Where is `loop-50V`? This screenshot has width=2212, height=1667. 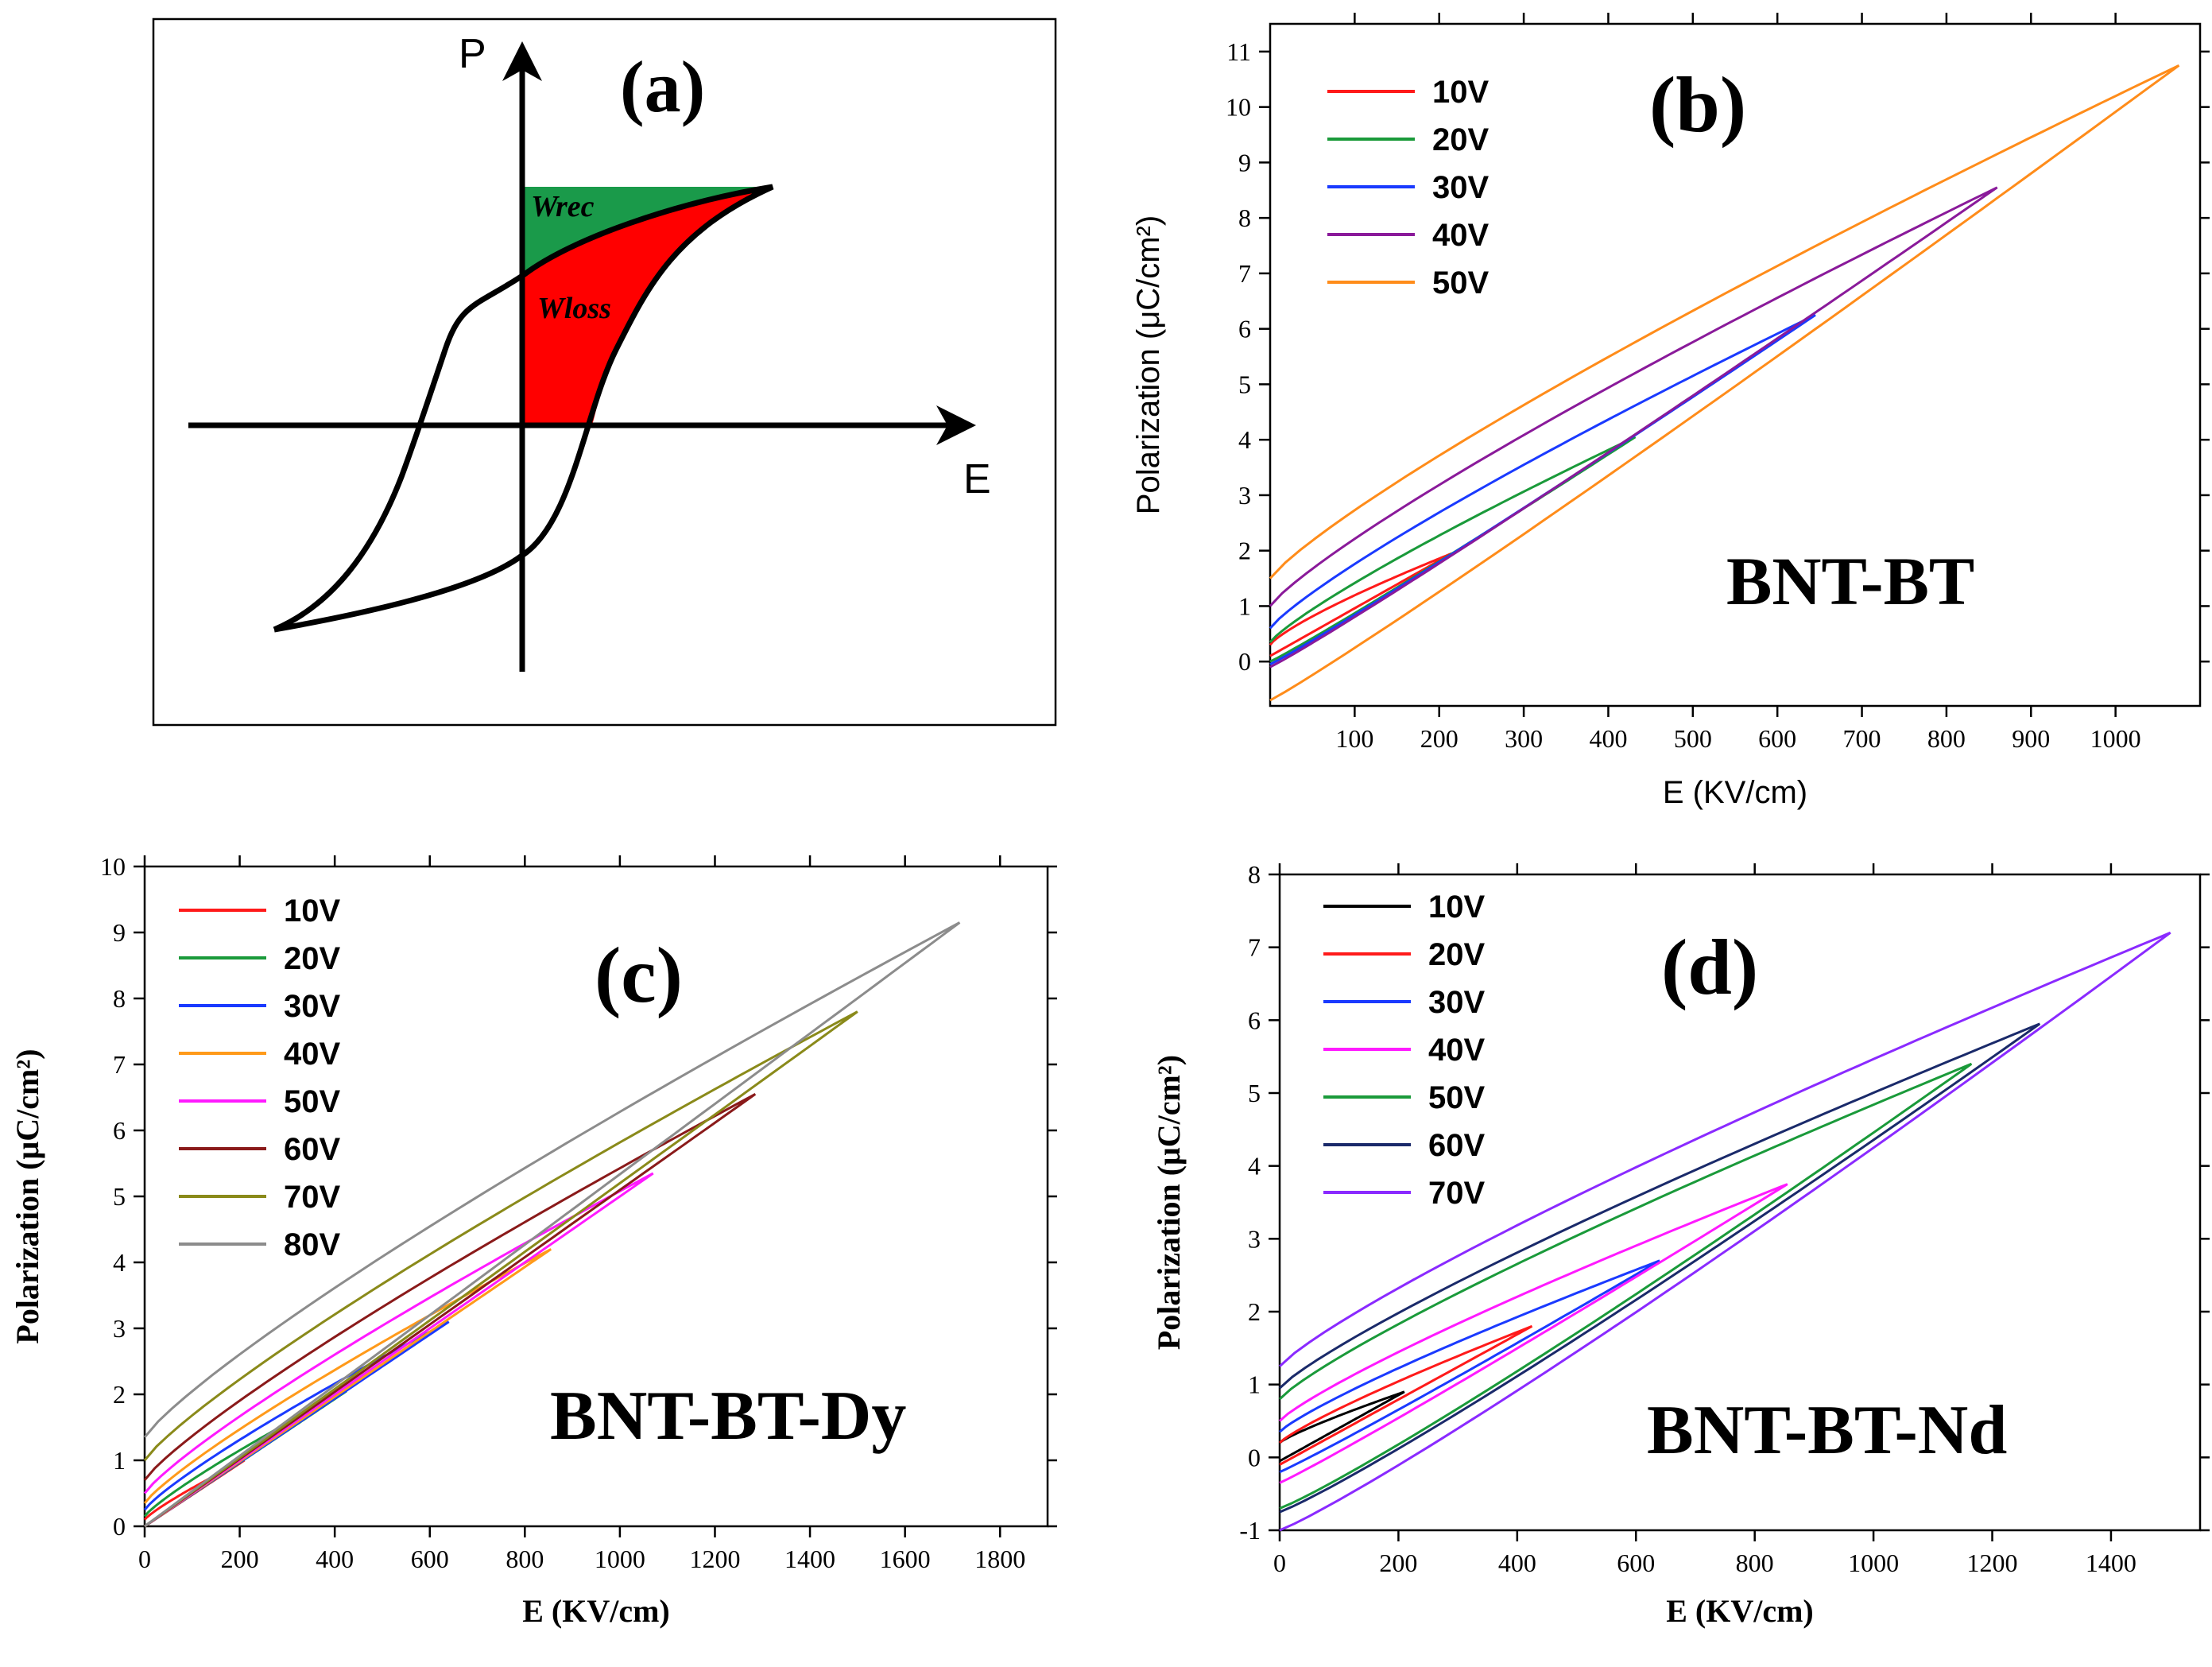
loop-50V is located at coordinates (398, 1350).